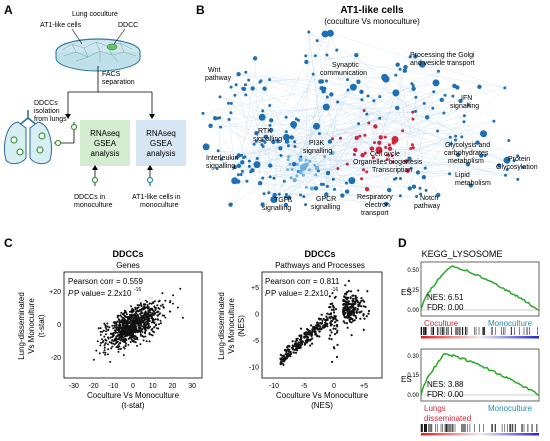 The image size is (550, 441). What do you see at coordinates (161, 143) in the screenshot?
I see `box2-line2: GSEA` at bounding box center [161, 143].